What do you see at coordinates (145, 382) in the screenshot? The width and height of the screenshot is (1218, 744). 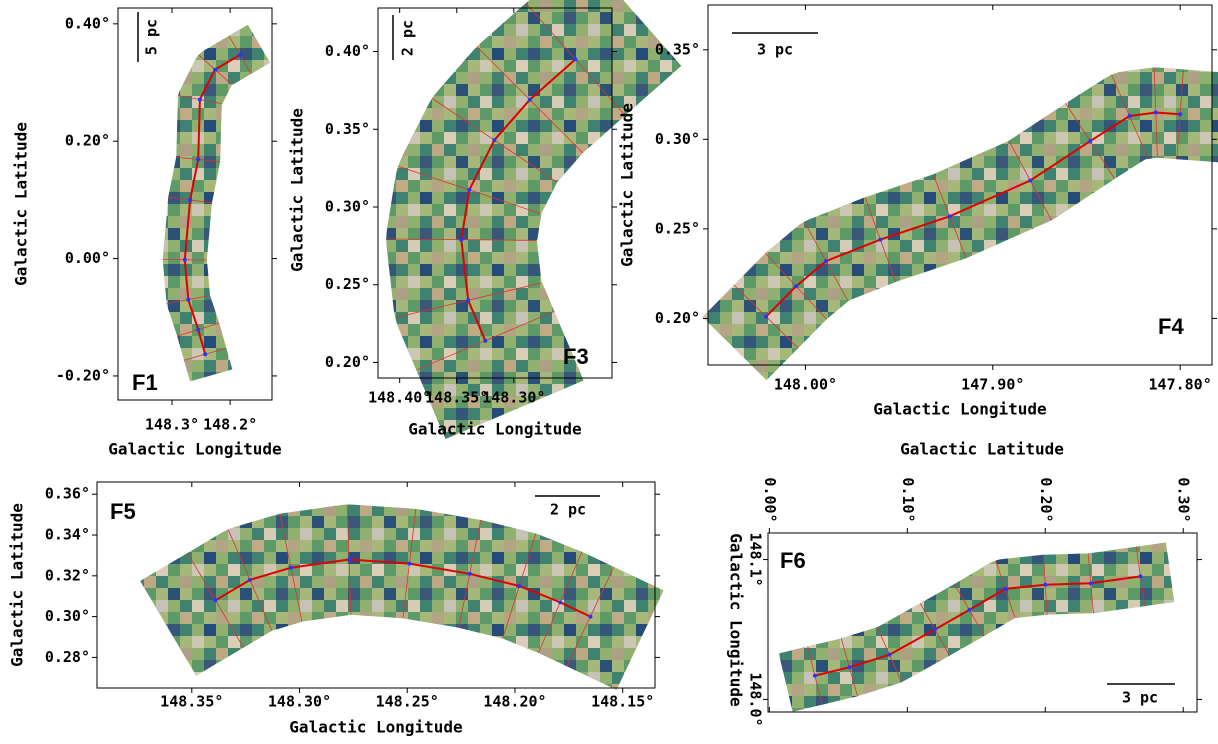 I see `panel-label: F1` at bounding box center [145, 382].